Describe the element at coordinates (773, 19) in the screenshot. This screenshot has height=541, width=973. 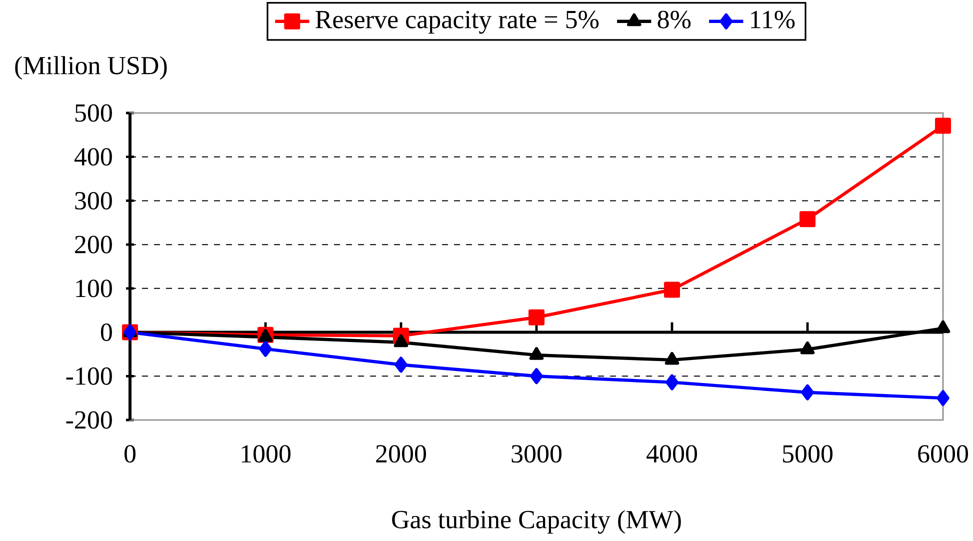
I see `legend-label: 11%` at that location.